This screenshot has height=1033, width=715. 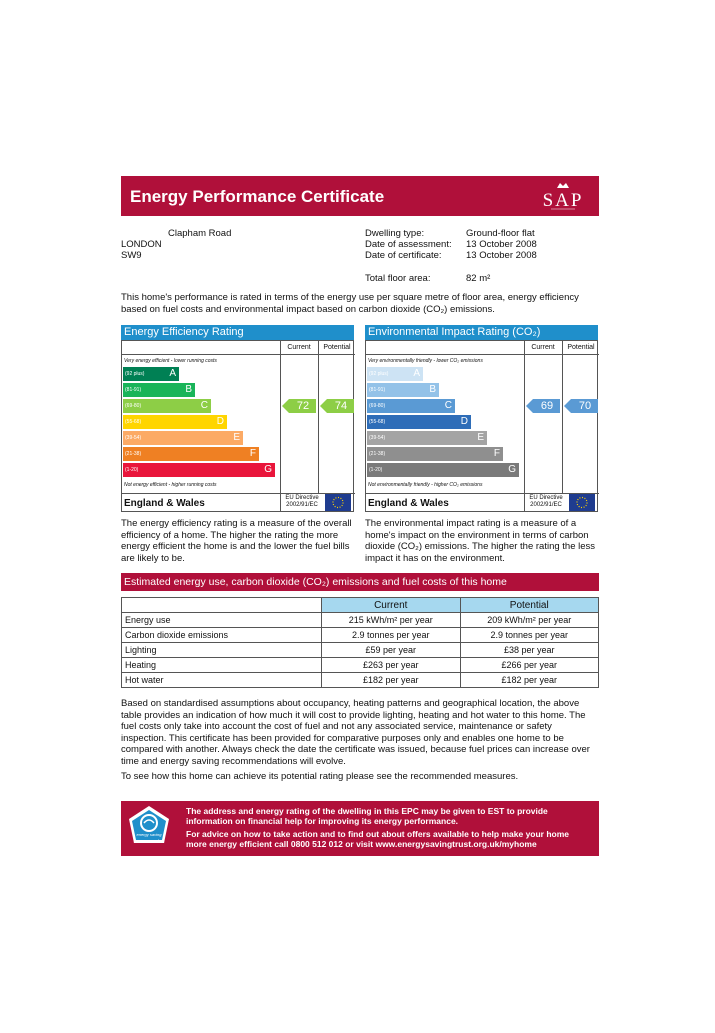 What do you see at coordinates (303, 406) in the screenshot?
I see `efficiency-current-value: 72` at bounding box center [303, 406].